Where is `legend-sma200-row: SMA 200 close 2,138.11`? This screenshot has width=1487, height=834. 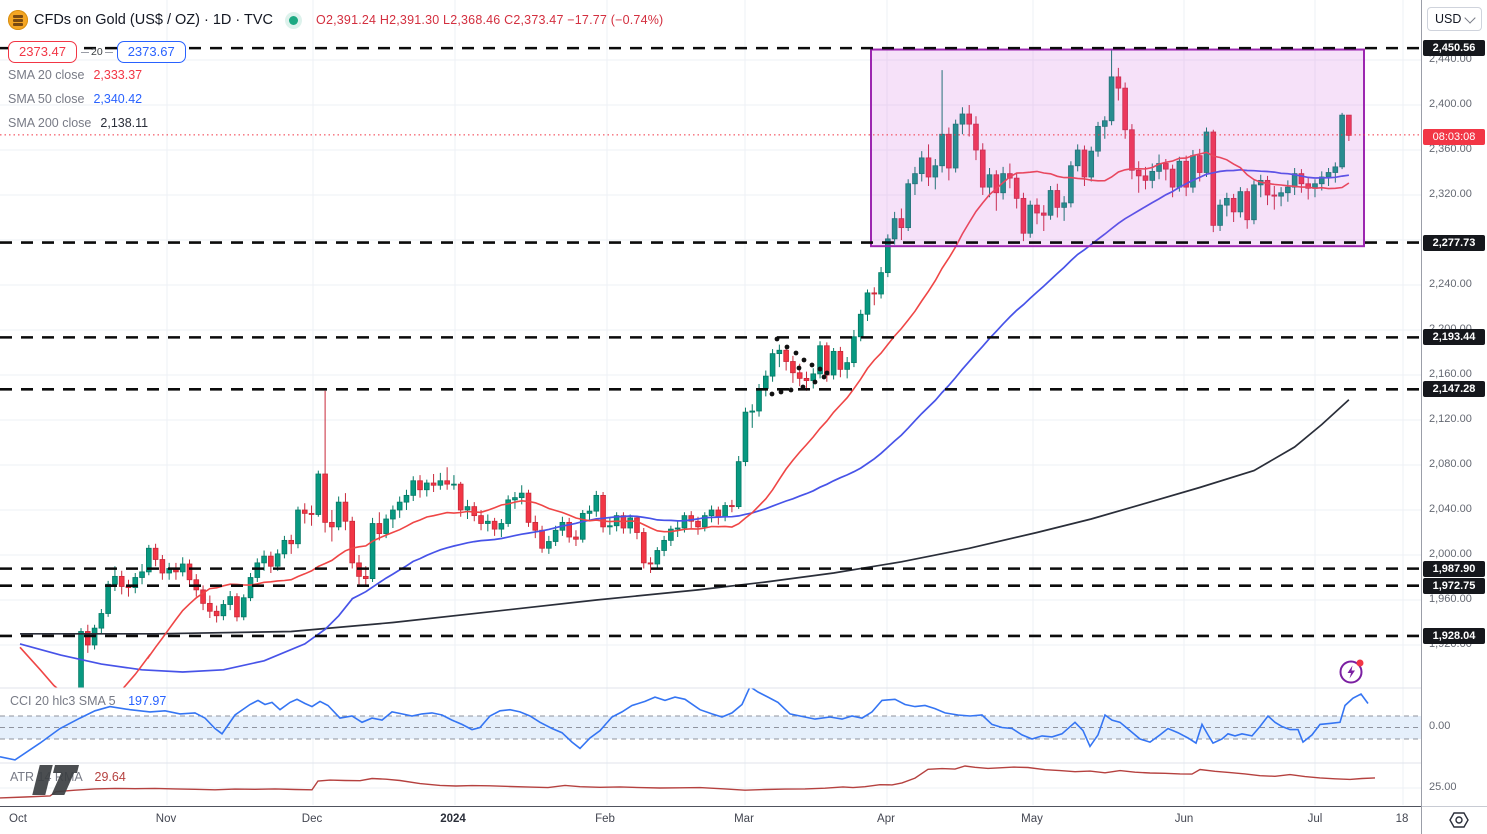
legend-sma200-row: SMA 200 close 2,138.11 is located at coordinates (335, 123).